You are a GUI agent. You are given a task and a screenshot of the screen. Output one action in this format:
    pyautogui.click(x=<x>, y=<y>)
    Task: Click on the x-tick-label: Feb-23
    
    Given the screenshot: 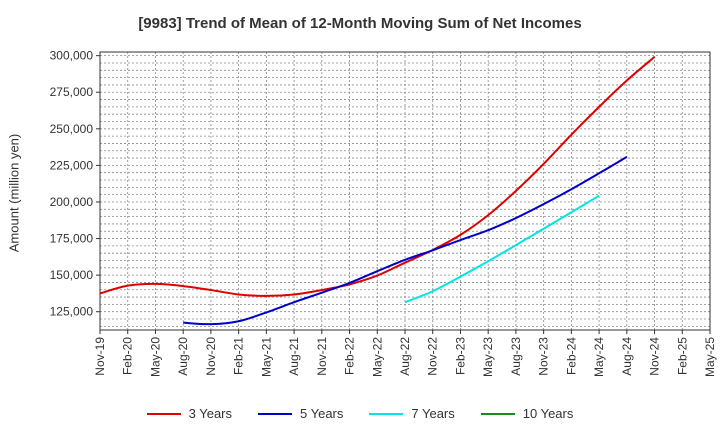 What is the action you would take?
    pyautogui.click(x=460, y=356)
    